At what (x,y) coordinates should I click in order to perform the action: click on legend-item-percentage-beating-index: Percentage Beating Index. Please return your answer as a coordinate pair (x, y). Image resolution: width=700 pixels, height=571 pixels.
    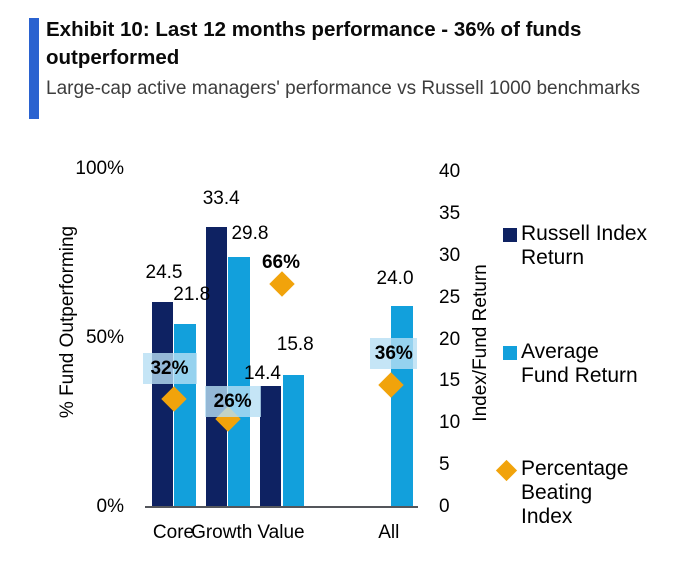
    Looking at the image, I should click on (562, 493).